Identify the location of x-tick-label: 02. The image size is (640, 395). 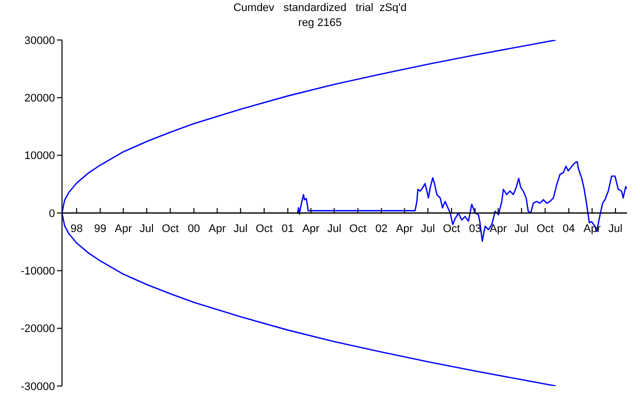
(381, 229).